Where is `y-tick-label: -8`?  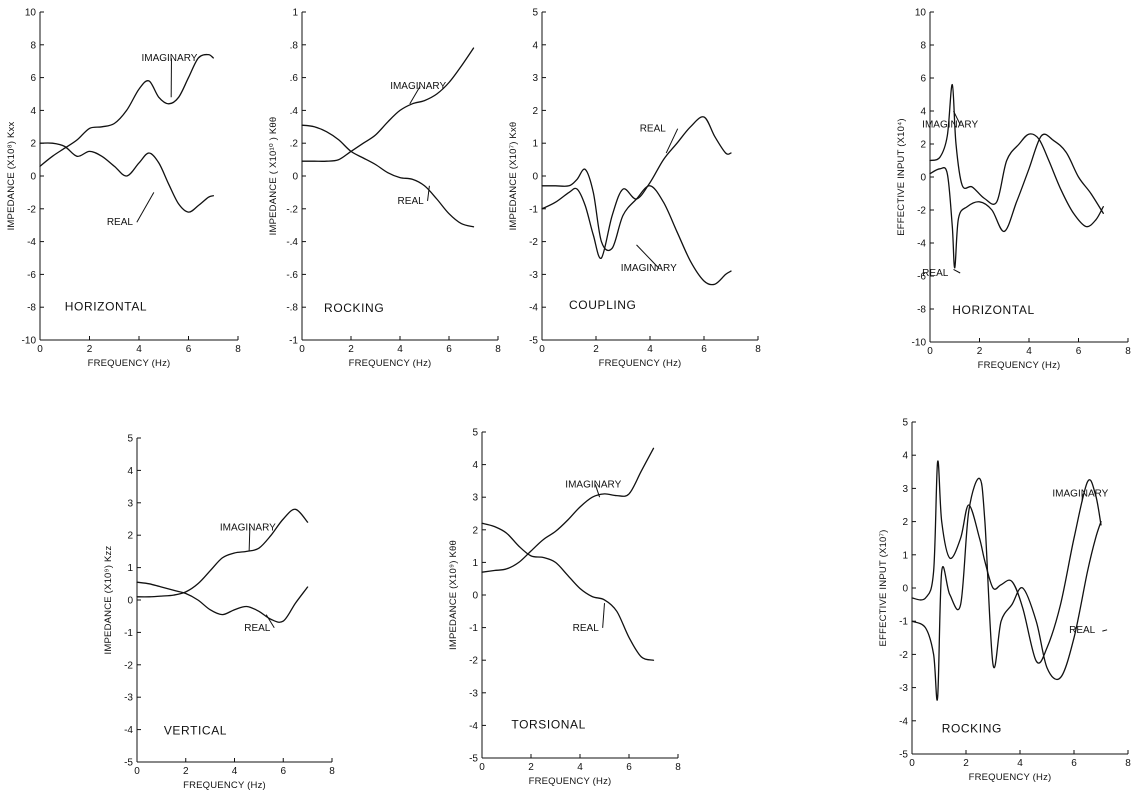
y-tick-label: -8 is located at coordinates (31, 308).